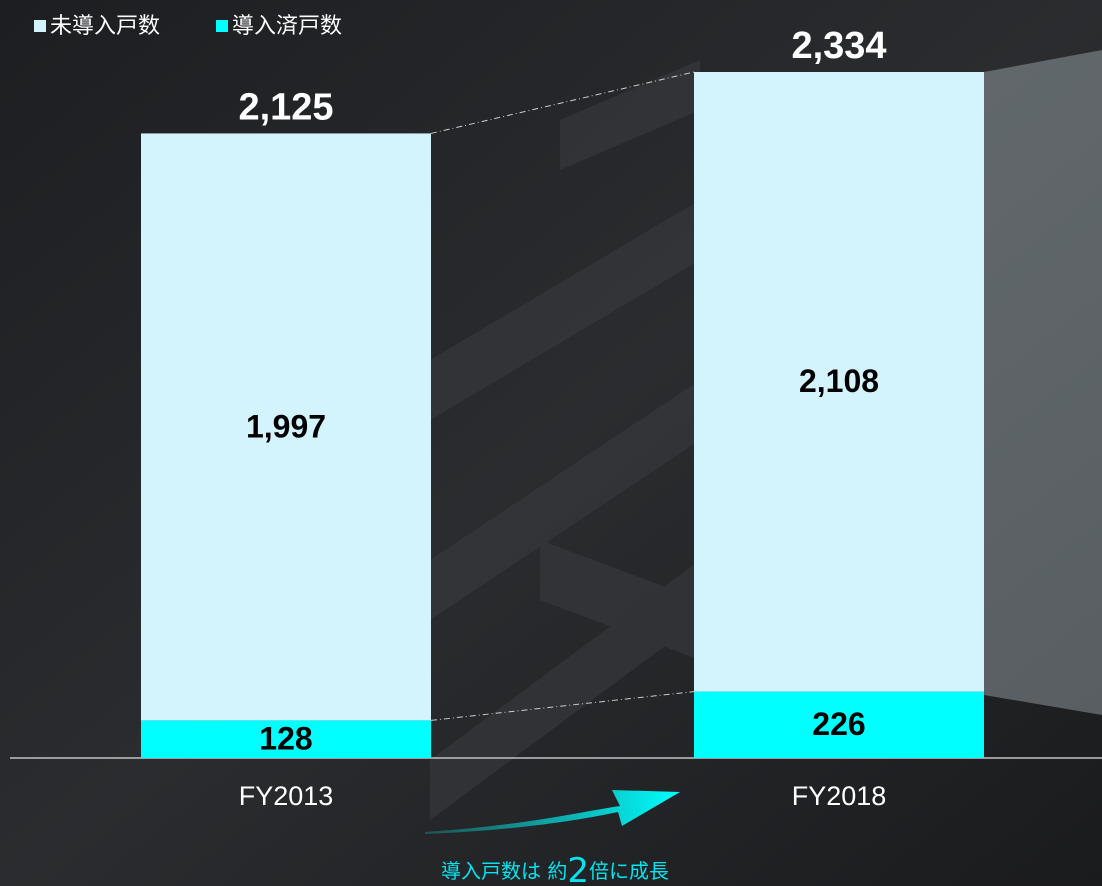  I want to click on value-label: 226, so click(838, 724).